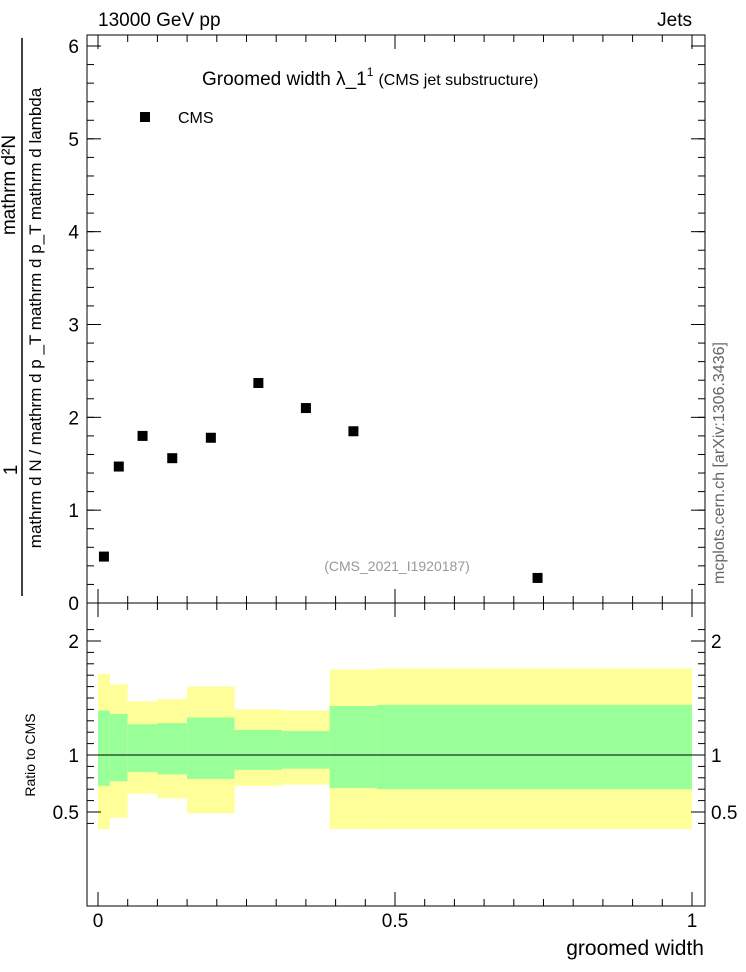  Describe the element at coordinates (73, 511) in the screenshot. I see `y-tick-label: 1` at that location.